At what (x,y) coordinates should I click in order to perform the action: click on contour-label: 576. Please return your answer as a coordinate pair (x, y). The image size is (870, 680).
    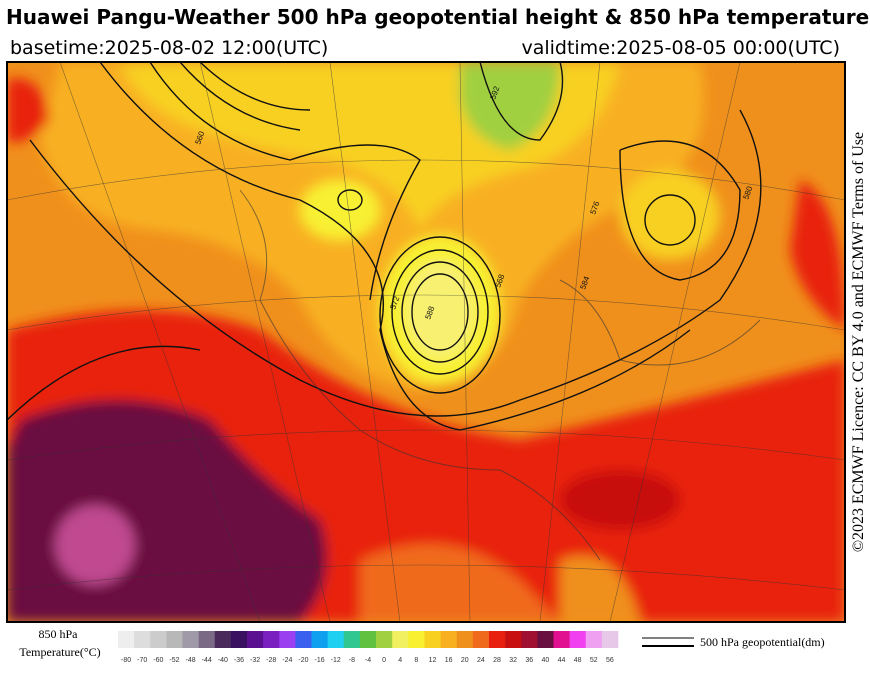
    Looking at the image, I should click on (594, 208).